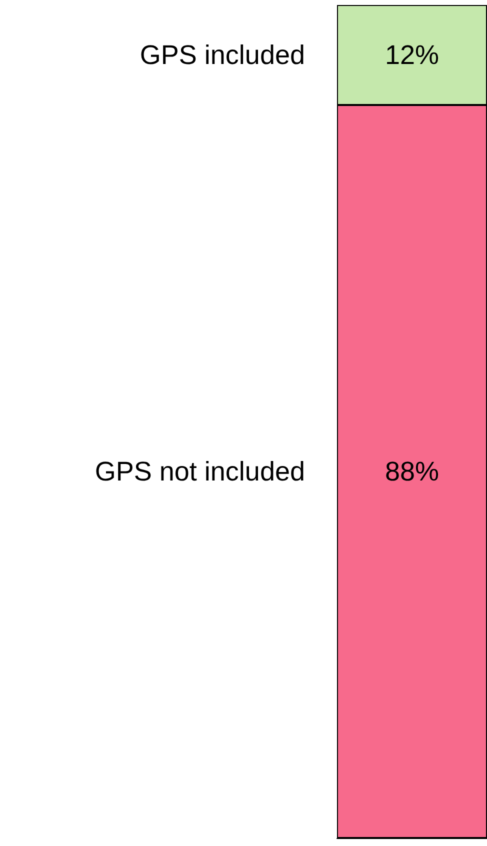 The height and width of the screenshot is (846, 487). Describe the element at coordinates (412, 55) in the screenshot. I see `data-label: 12%` at that location.